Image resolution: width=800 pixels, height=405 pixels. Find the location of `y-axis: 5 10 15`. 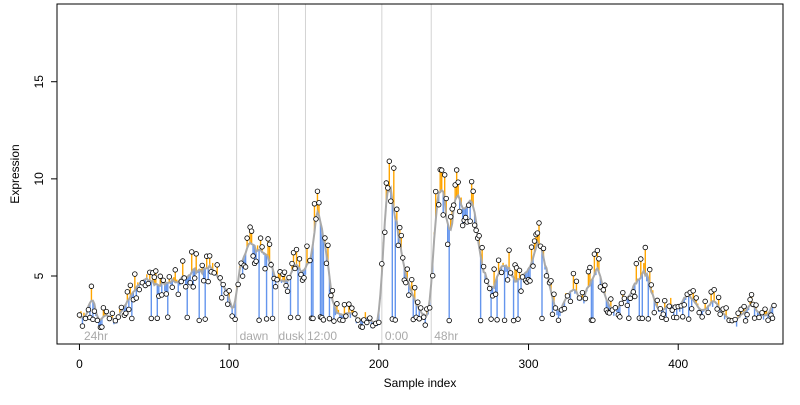

y-axis: 5 10 15 is located at coordinates (44, 177).